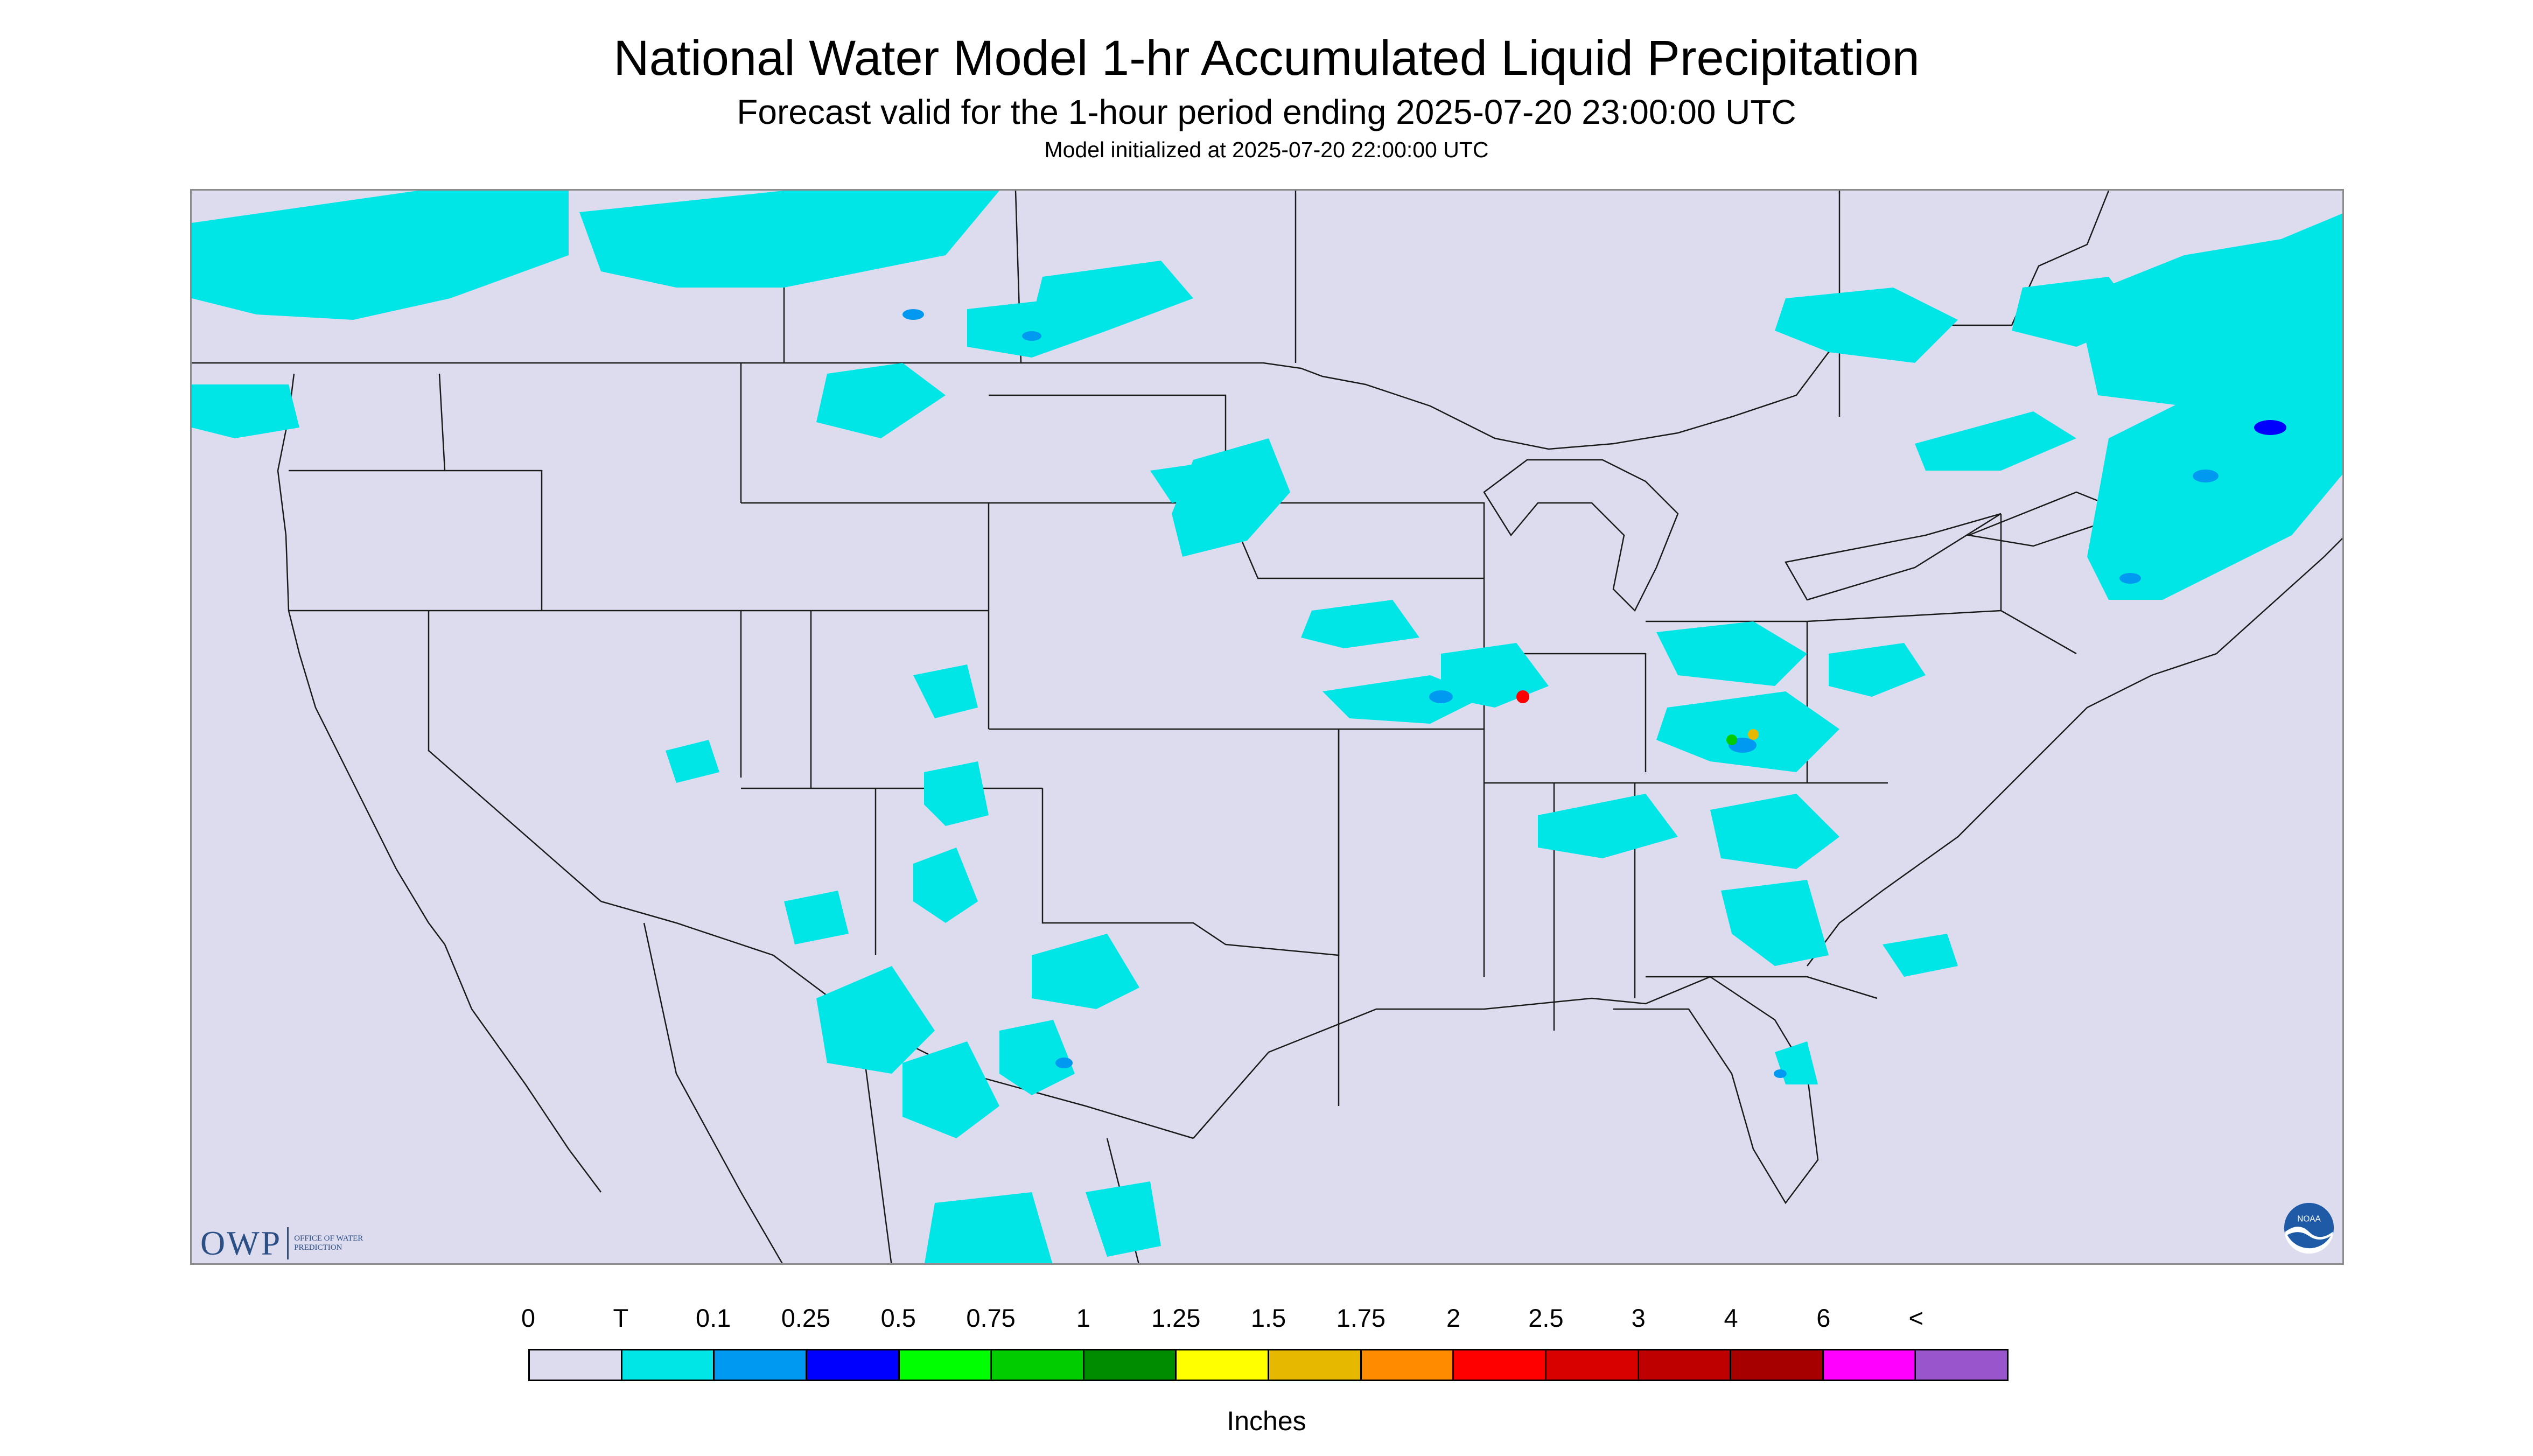  Describe the element at coordinates (1731, 1318) in the screenshot. I see `legend-tick-label: 4` at that location.